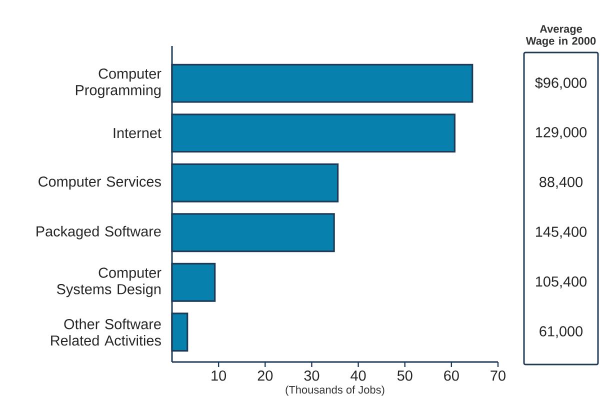 The width and height of the screenshot is (608, 420). What do you see at coordinates (561, 36) in the screenshot?
I see `text: Average Wage in 2000` at bounding box center [561, 36].